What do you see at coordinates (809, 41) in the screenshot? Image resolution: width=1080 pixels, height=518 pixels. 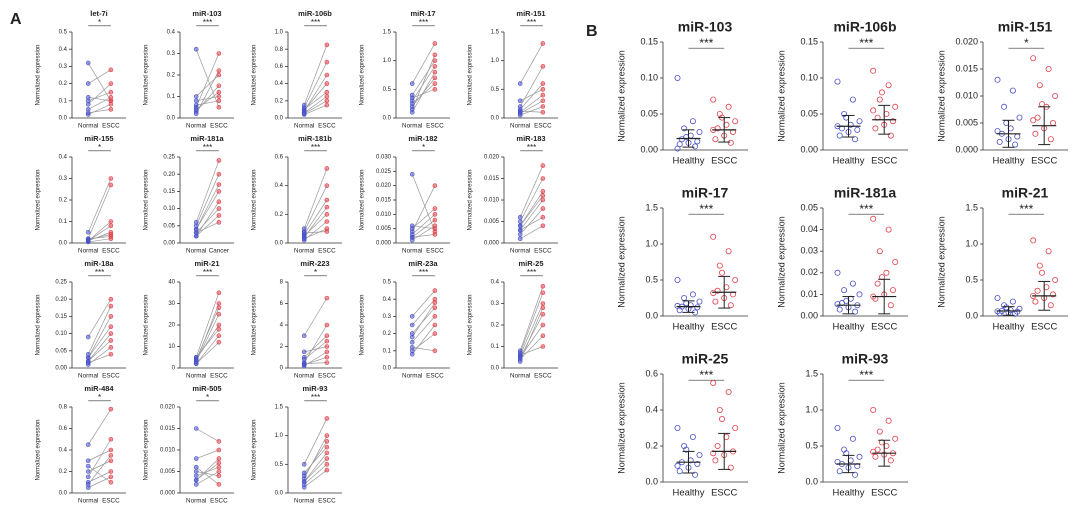 I see `y-tick-label: 0.15` at bounding box center [809, 41].